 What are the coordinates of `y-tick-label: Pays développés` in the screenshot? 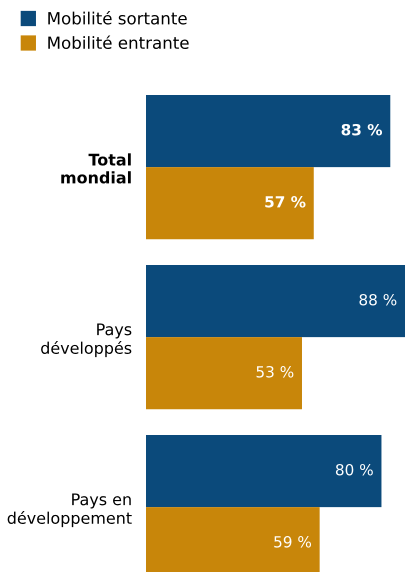 It's located at (86, 340).